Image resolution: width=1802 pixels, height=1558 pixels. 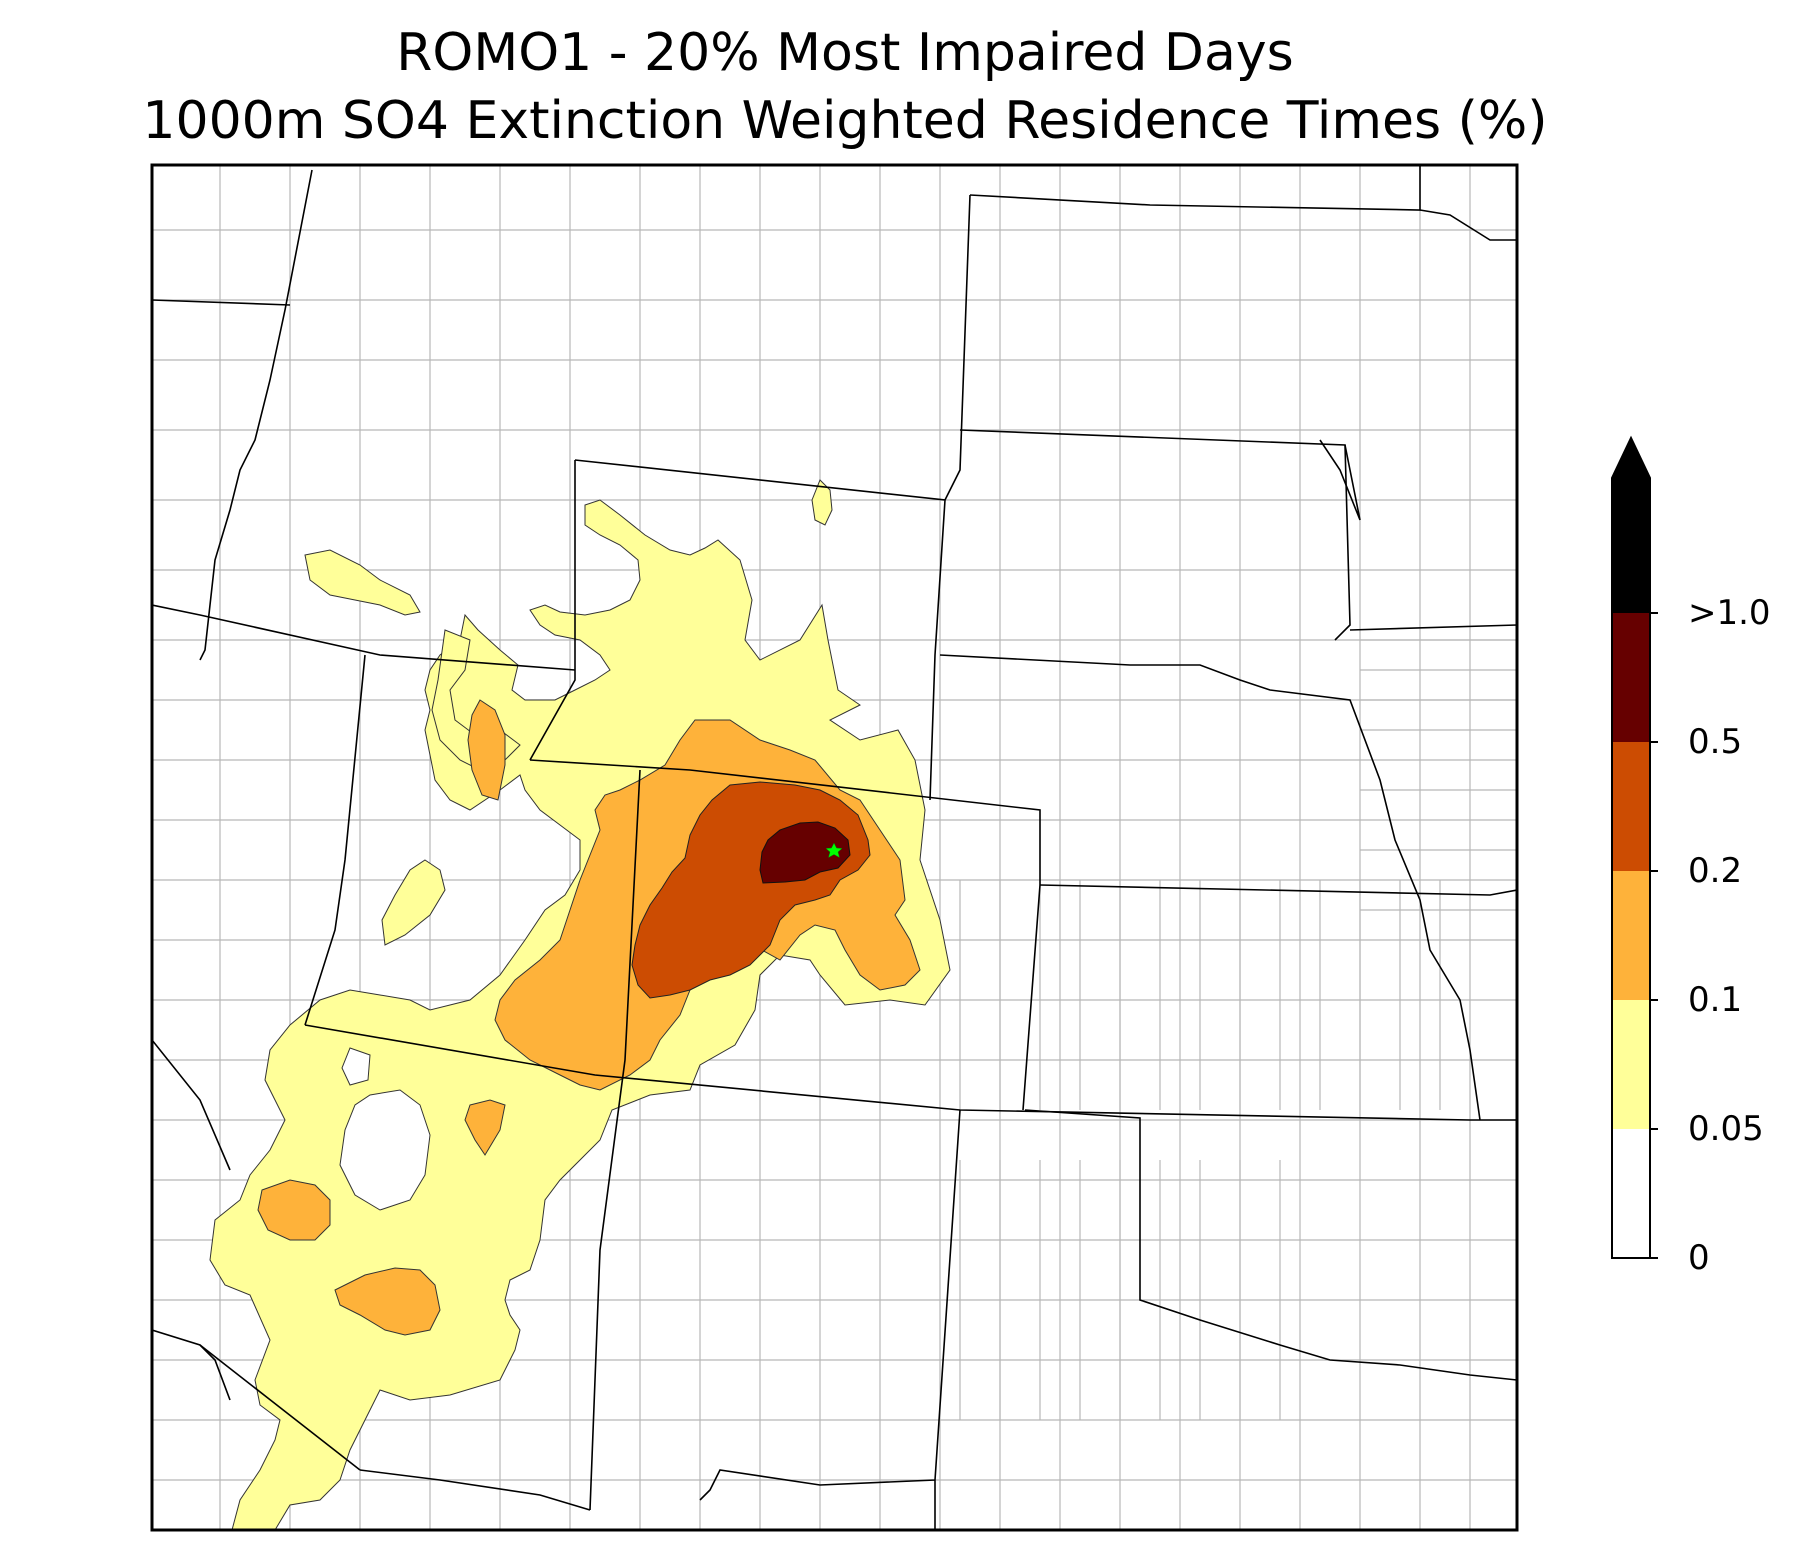 I want to click on colorbar-label-0-05: 0.05, so click(x=1726, y=1129).